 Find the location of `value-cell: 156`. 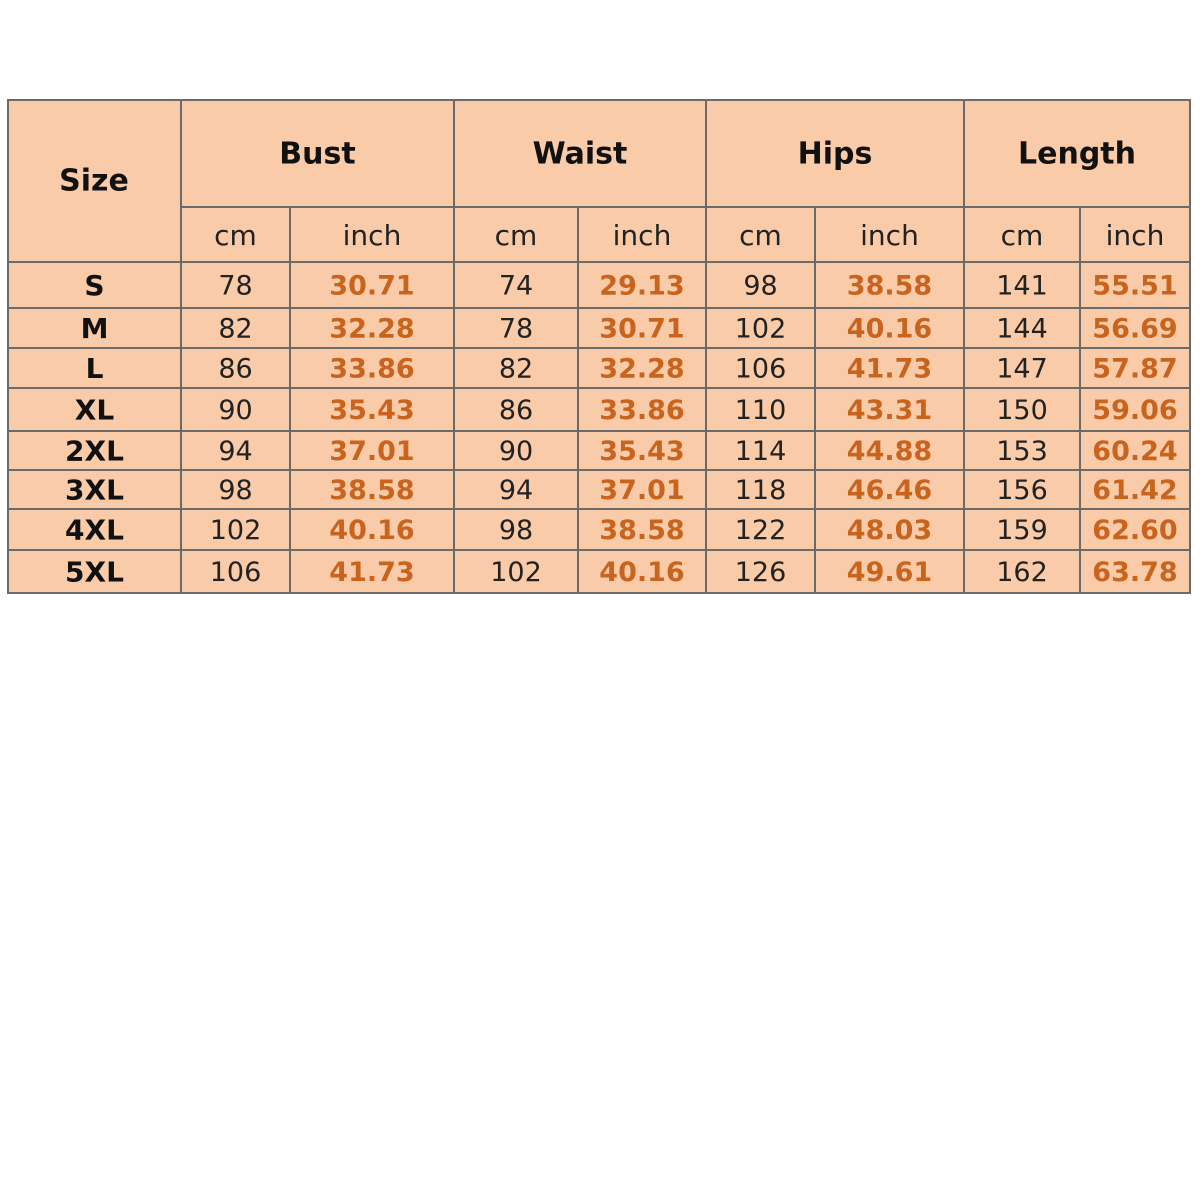

value-cell: 156 is located at coordinates (1022, 490).